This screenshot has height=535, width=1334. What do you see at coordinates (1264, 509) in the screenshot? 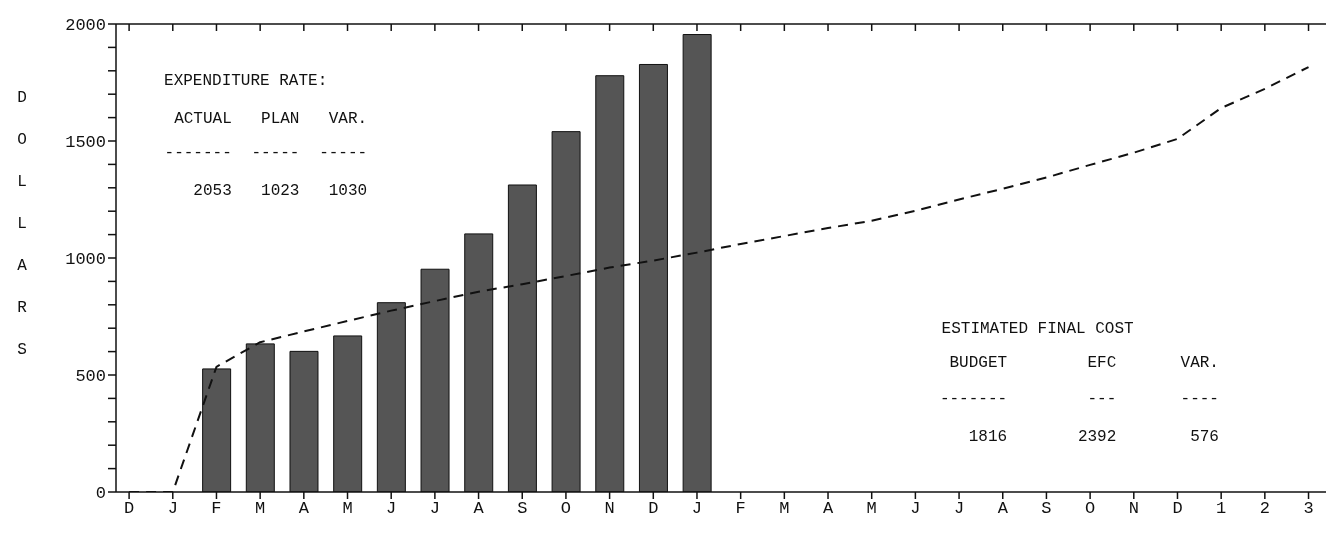
I see `x-tick-label: 2` at bounding box center [1264, 509].